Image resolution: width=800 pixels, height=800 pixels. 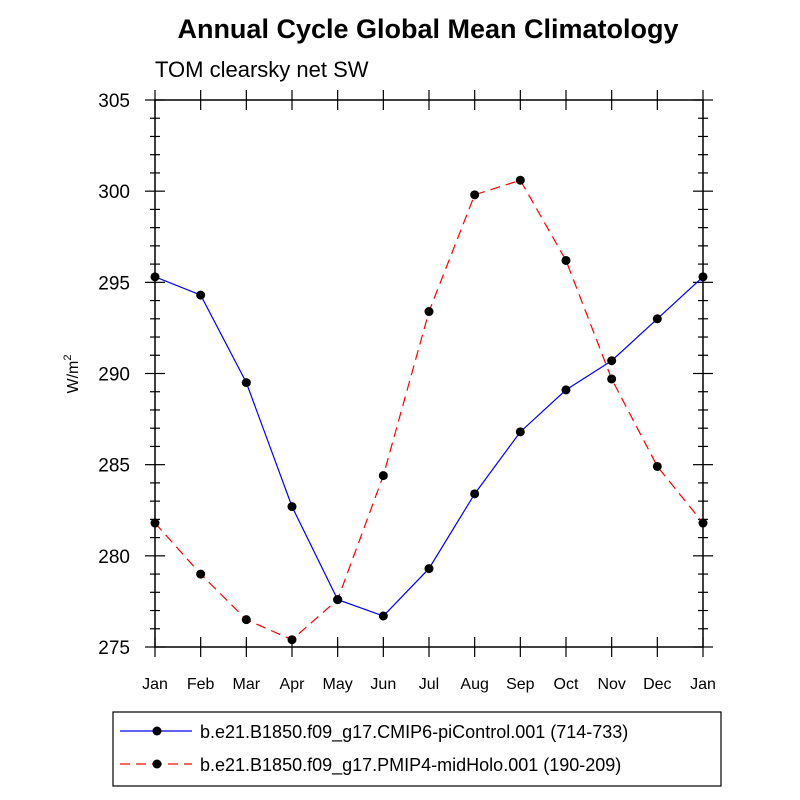 What do you see at coordinates (427, 29) in the screenshot?
I see `chart-title: Annual Cycle Global Mean Climatology` at bounding box center [427, 29].